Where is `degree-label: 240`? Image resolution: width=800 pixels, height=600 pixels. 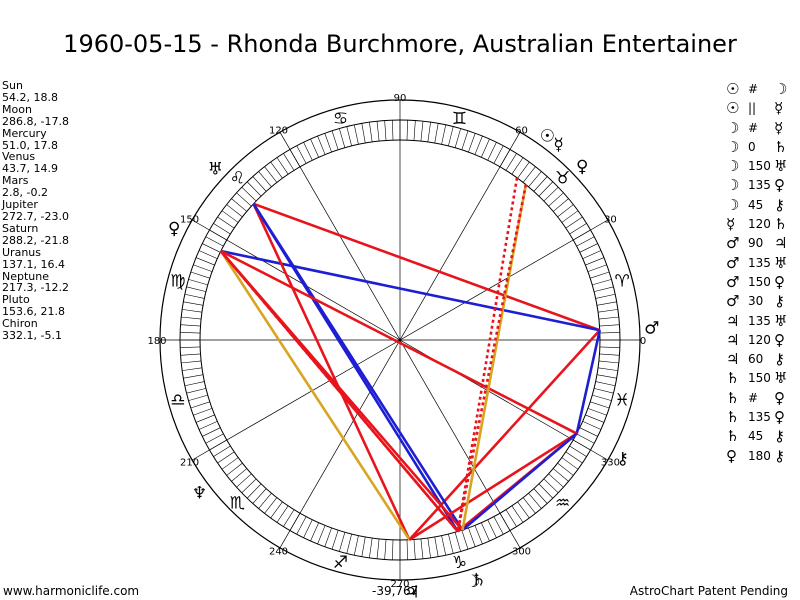
degree-label: 240 is located at coordinates (278, 551).